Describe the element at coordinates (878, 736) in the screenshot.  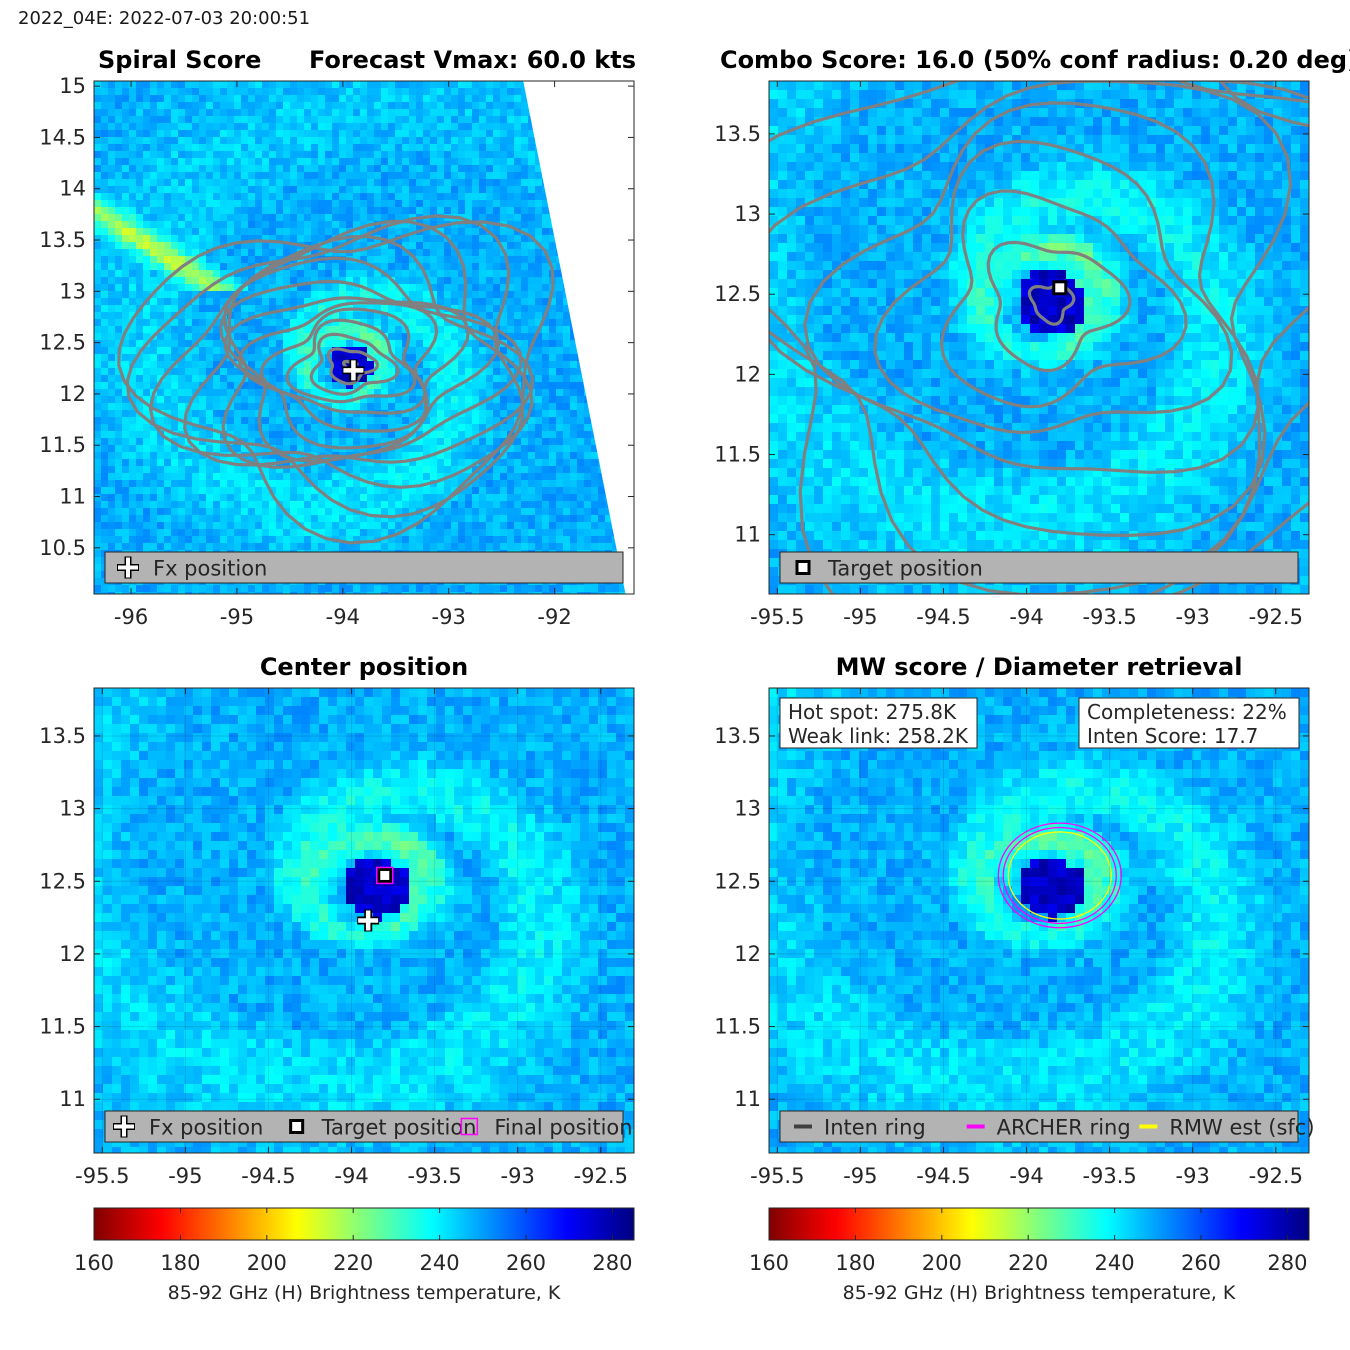
I see `annotation-line: Weak link: 258.2K` at that location.